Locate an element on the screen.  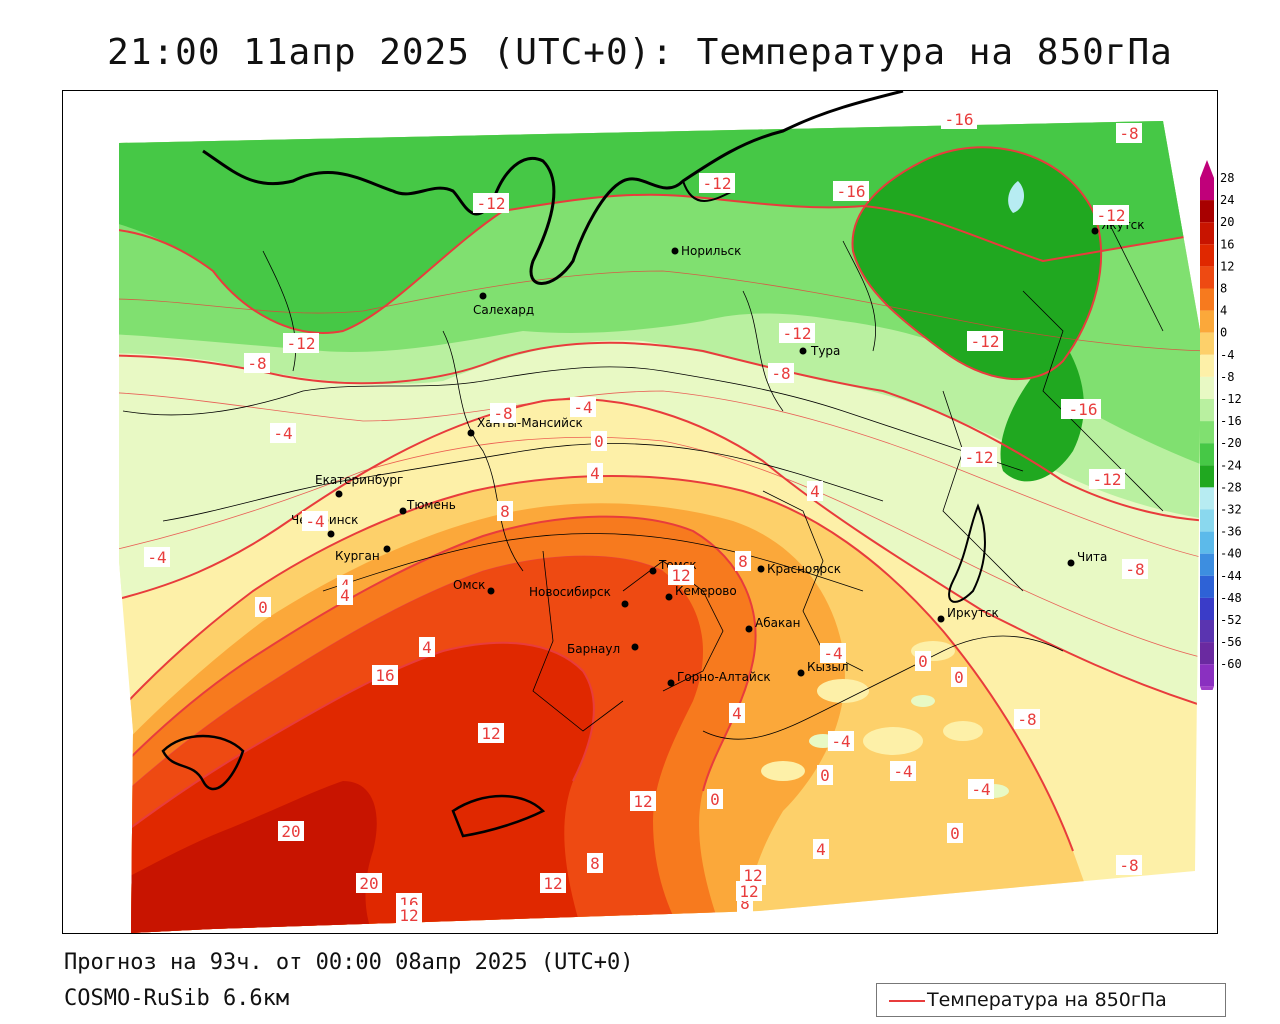
colorbar-tick-label: 28 is located at coordinates (1227, 178).